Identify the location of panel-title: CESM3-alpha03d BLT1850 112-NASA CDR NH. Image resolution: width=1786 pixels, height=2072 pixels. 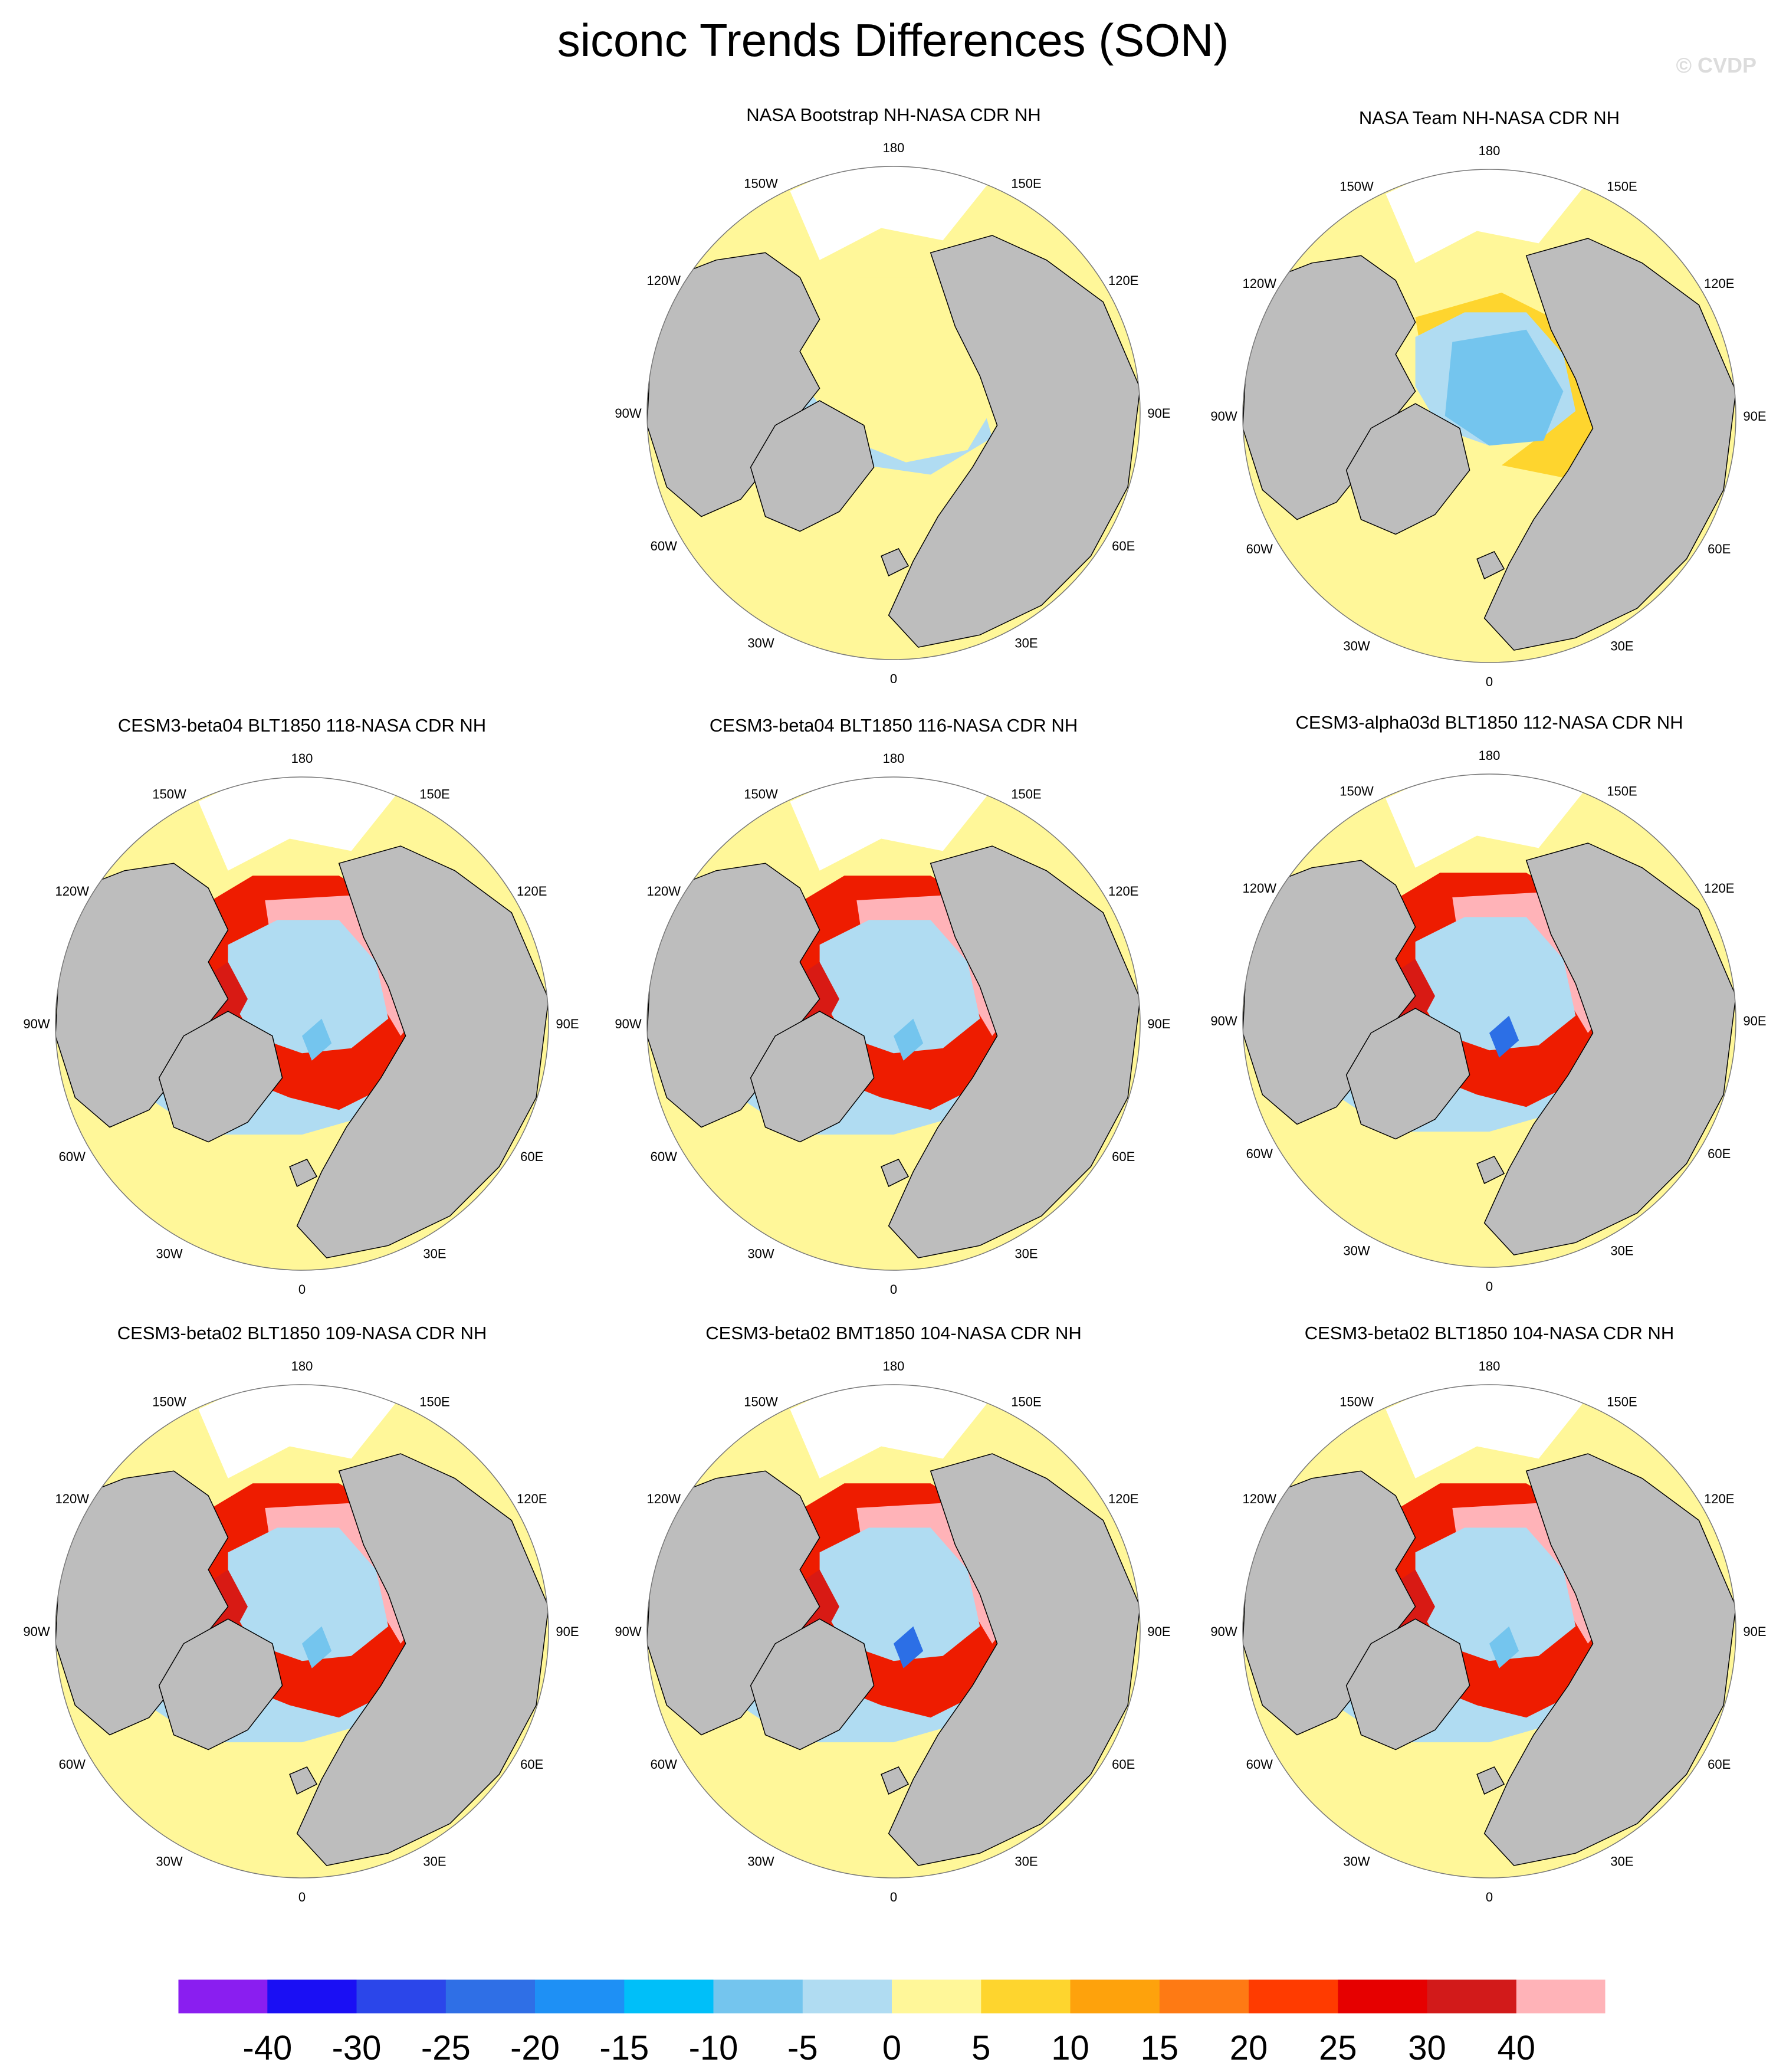
(1489, 722).